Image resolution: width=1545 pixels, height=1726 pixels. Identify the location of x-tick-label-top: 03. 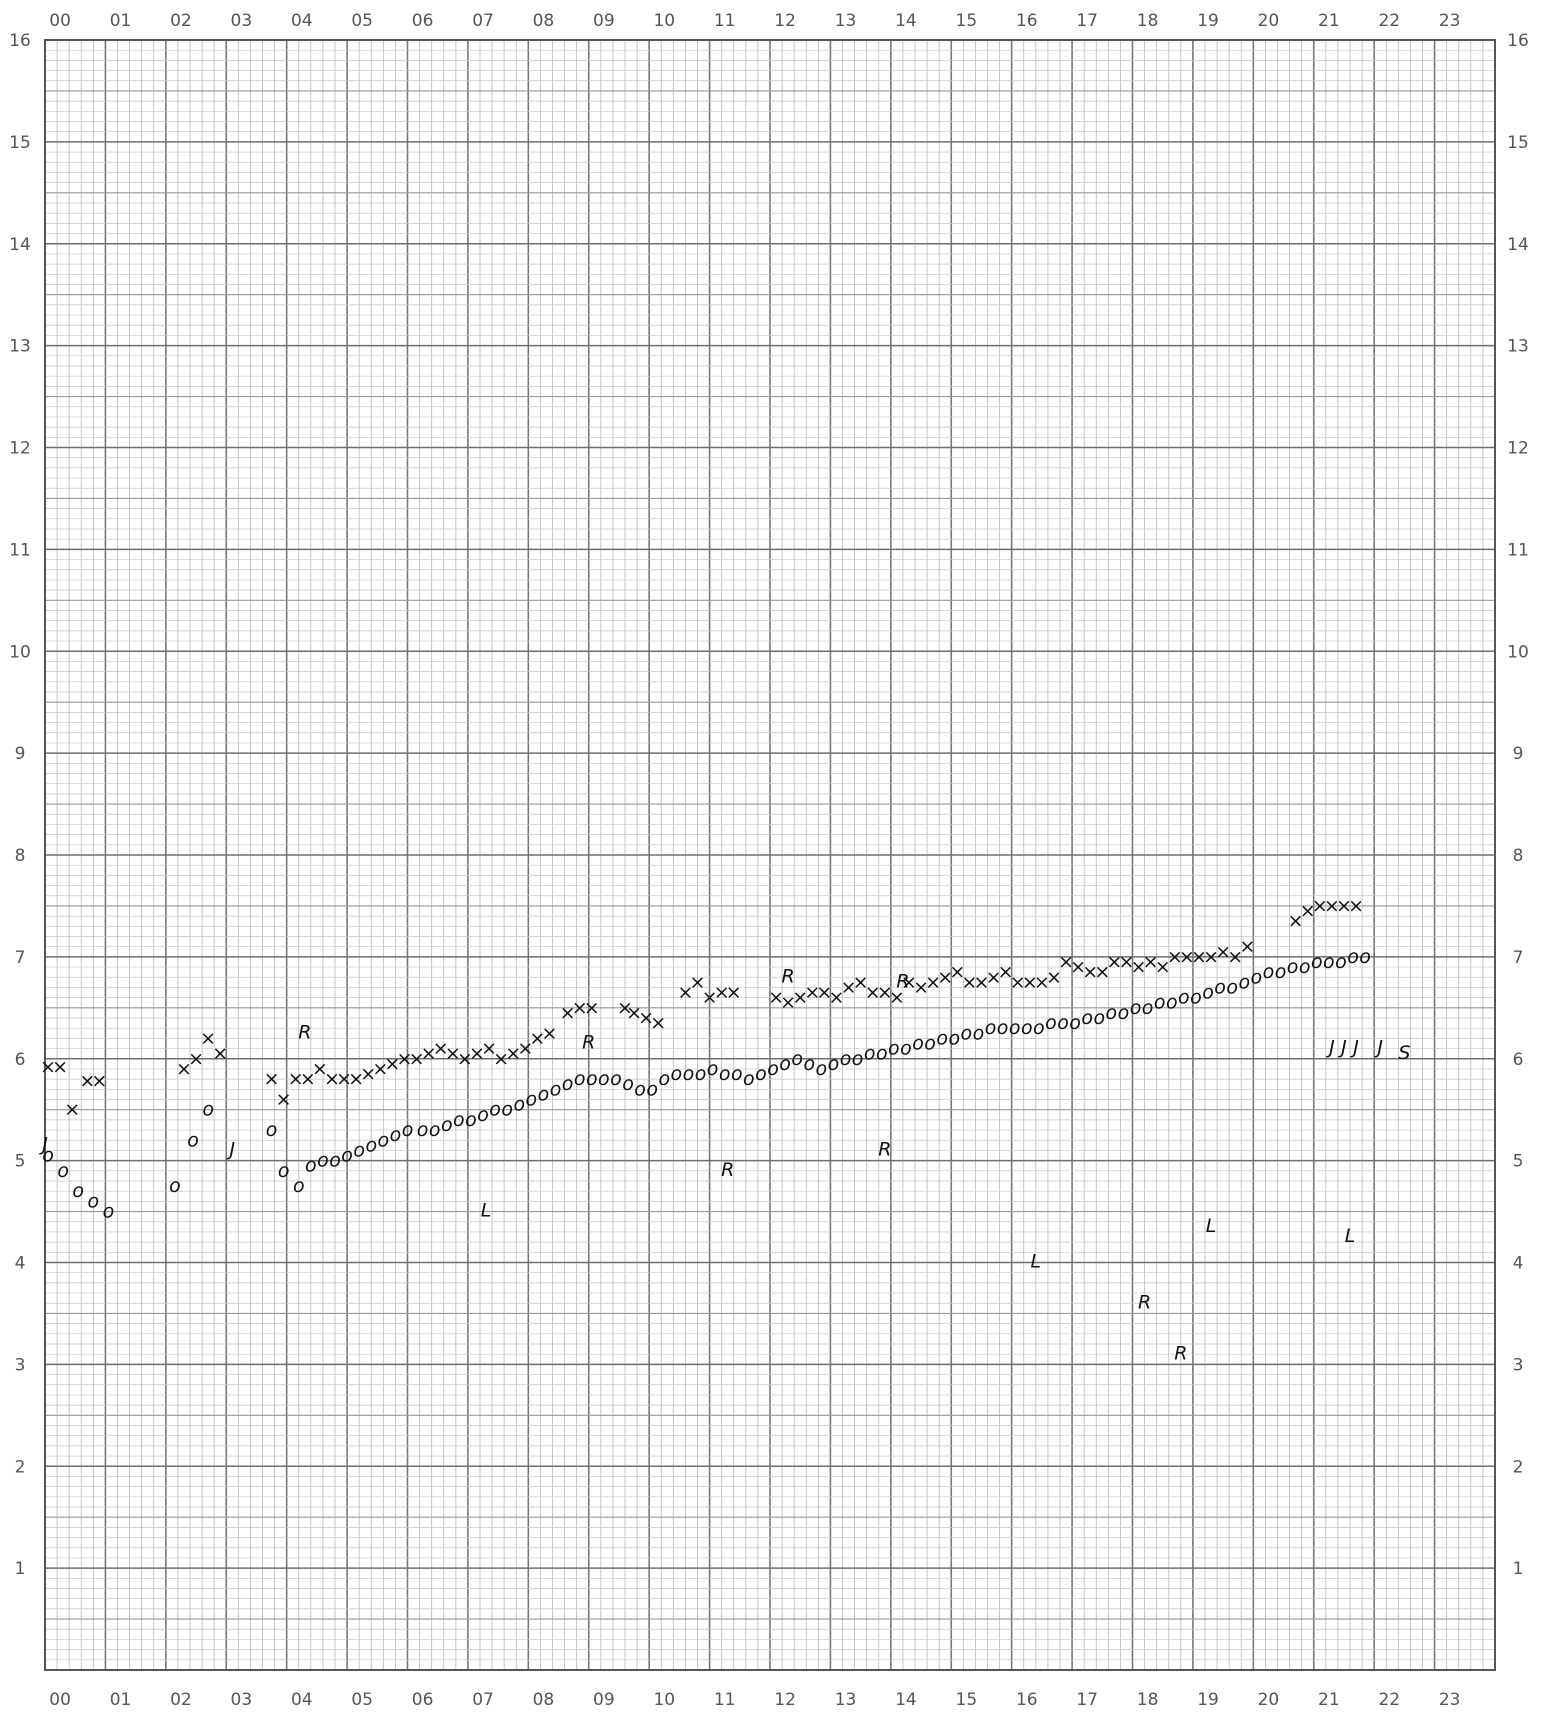
(242, 21).